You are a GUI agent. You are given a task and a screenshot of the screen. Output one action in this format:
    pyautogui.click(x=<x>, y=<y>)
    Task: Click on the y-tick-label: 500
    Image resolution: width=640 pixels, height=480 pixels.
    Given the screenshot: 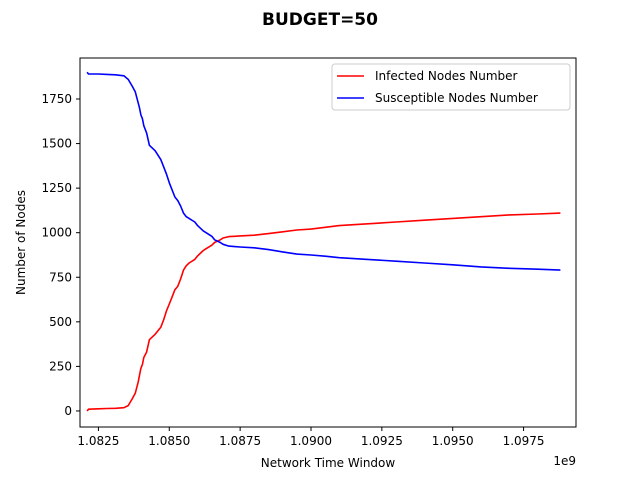 What is the action you would take?
    pyautogui.click(x=60, y=322)
    